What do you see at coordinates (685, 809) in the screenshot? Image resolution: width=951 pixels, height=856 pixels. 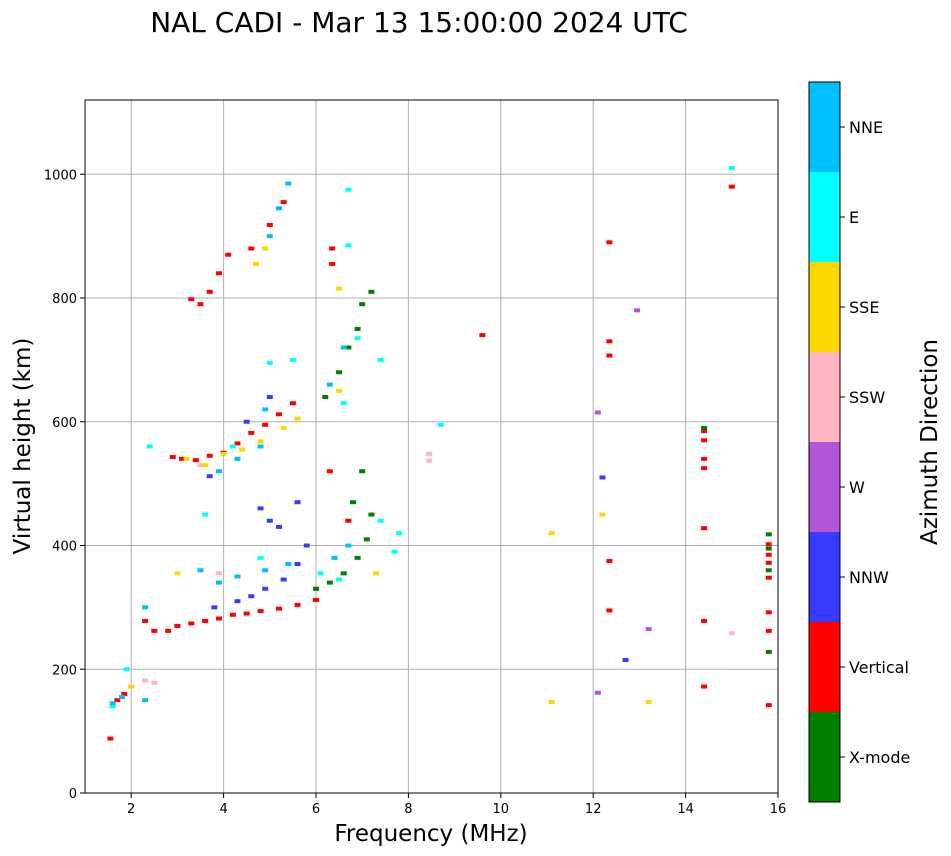 I see `x-tick-label: 14` at bounding box center [685, 809].